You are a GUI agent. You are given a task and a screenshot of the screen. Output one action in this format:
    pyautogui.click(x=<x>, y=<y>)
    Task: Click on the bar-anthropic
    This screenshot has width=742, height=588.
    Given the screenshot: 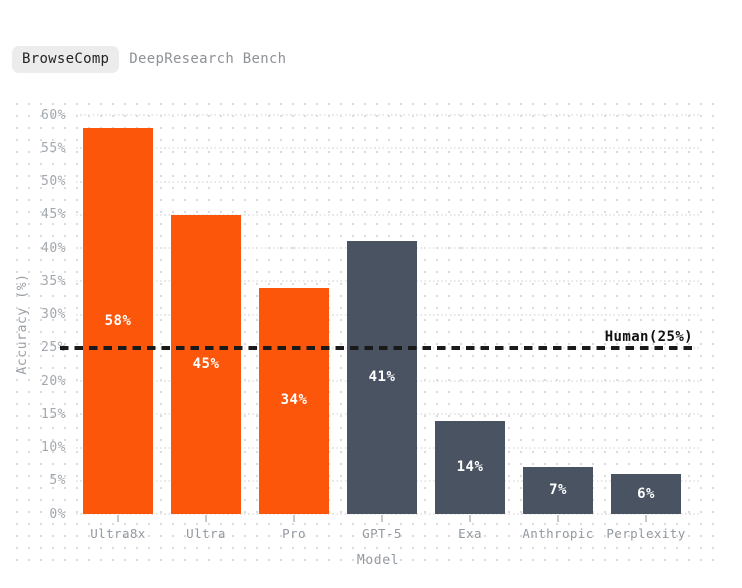 What is the action you would take?
    pyautogui.click(x=558, y=490)
    